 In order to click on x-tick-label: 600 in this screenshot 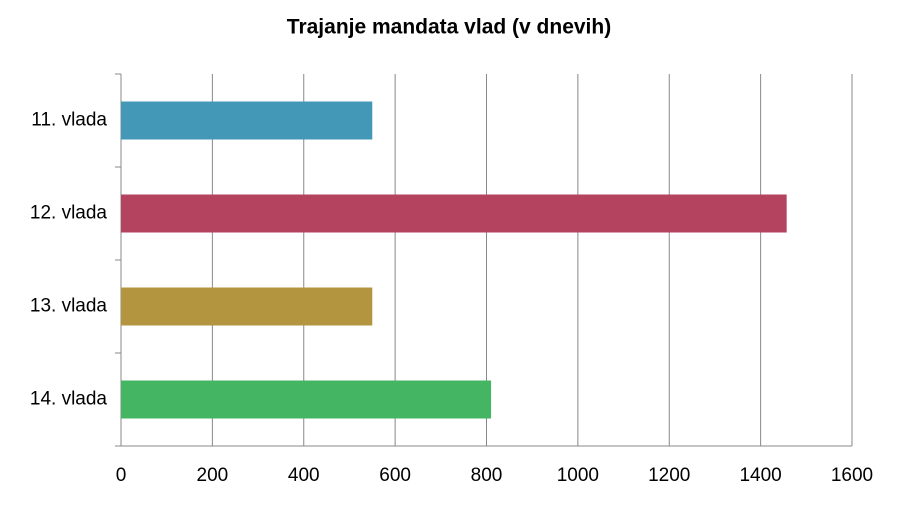, I will do `click(395, 475)`.